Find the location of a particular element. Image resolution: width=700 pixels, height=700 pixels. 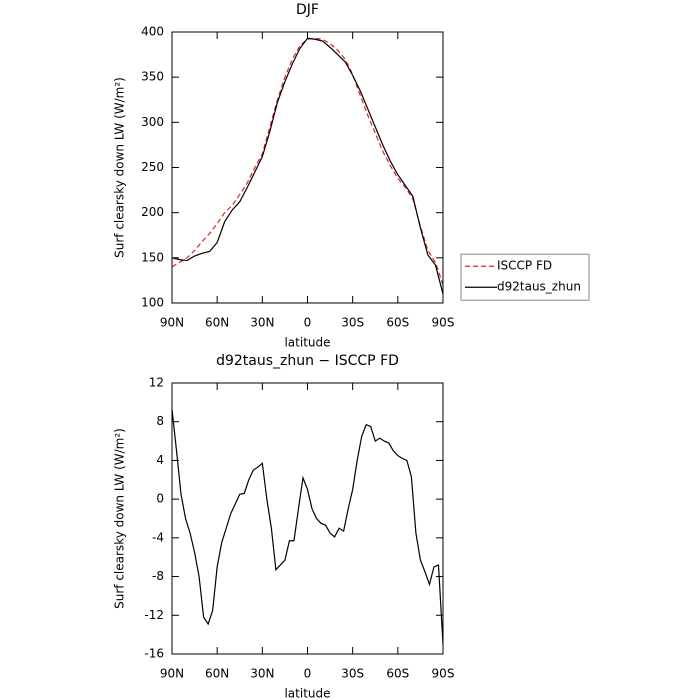

y-tick-label: -4 is located at coordinates (158, 537).